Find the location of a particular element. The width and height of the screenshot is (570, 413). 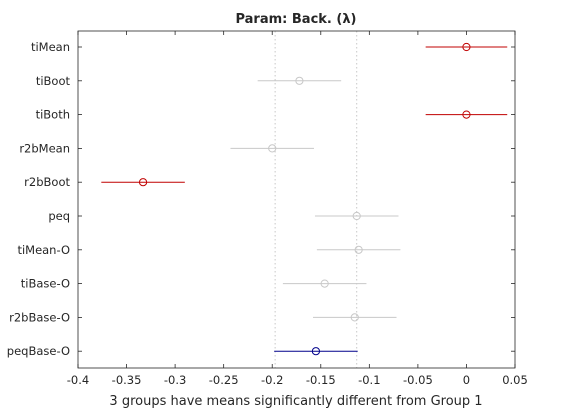

x-tick-label: -0.2 is located at coordinates (272, 380).